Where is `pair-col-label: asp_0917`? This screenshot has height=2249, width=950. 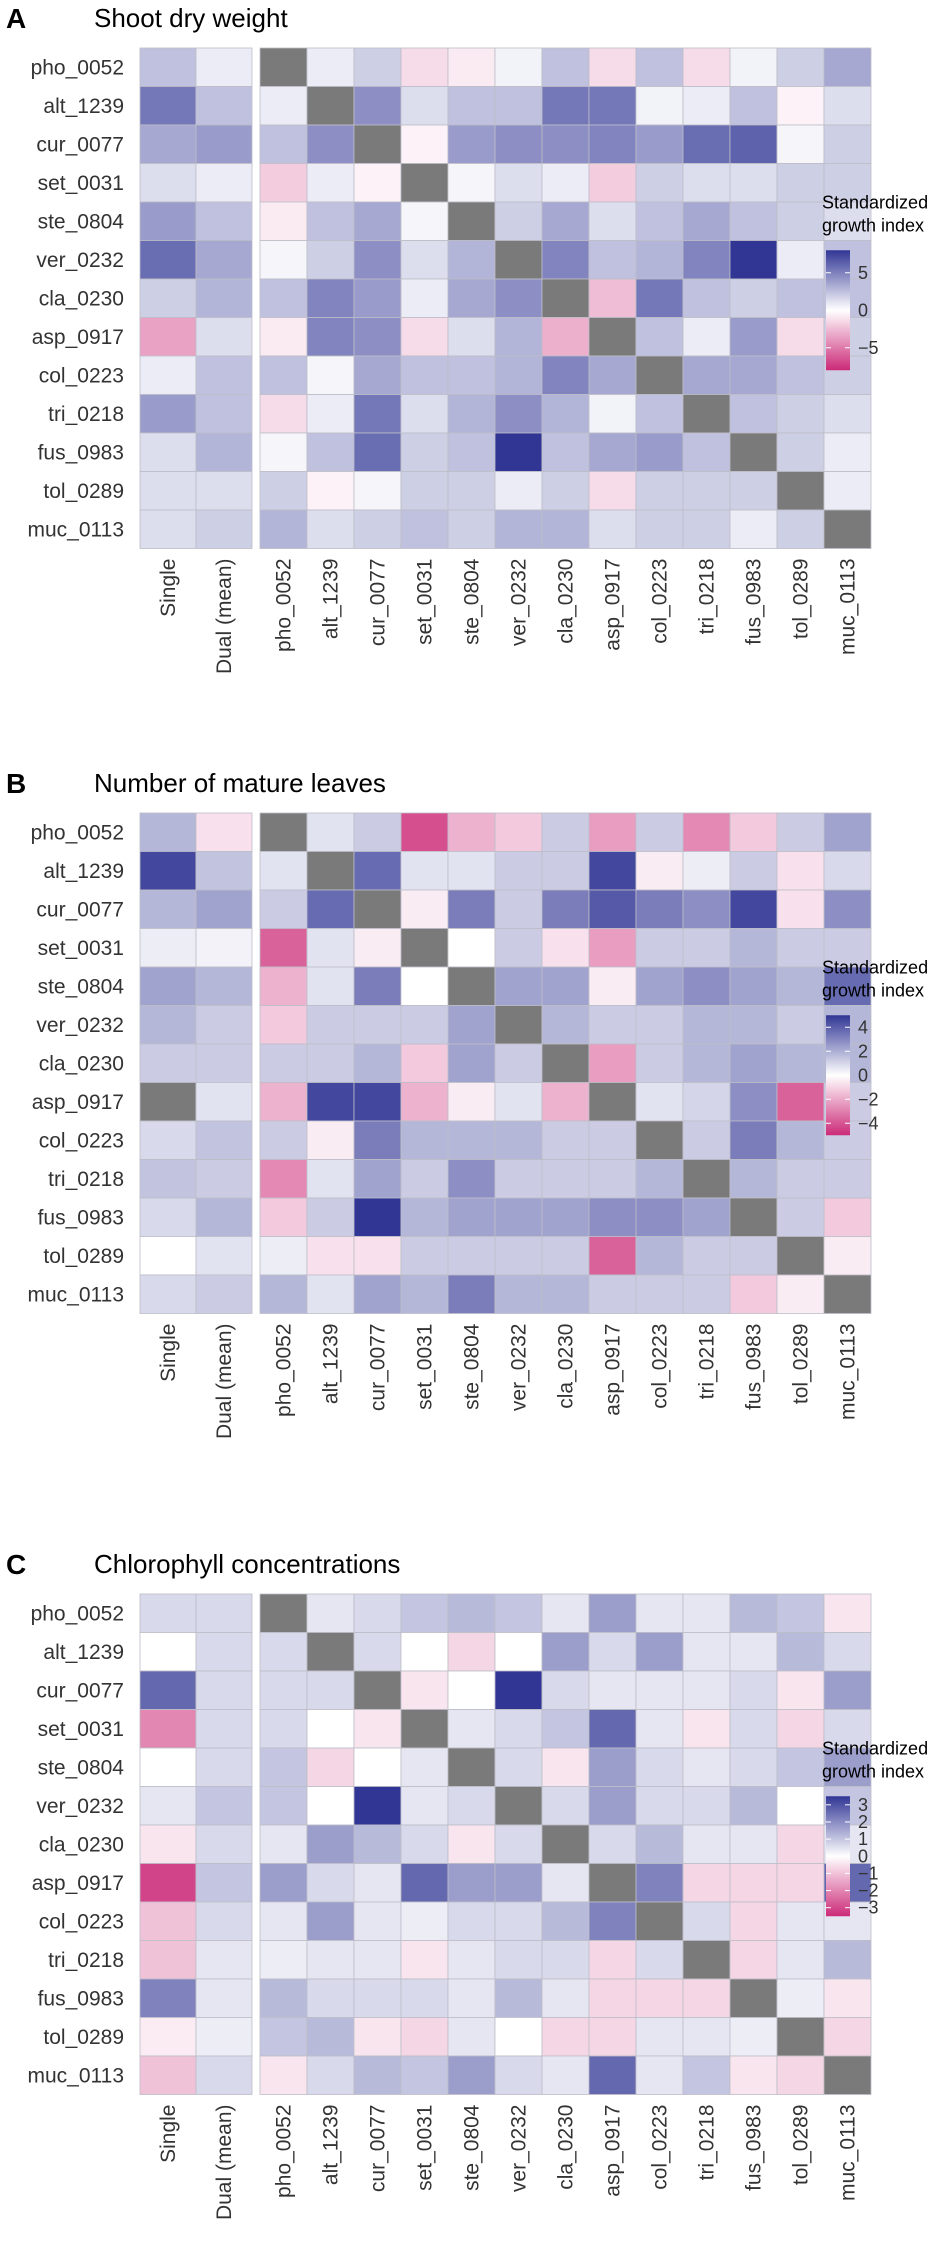 pair-col-label: asp_0917 is located at coordinates (613, 2151).